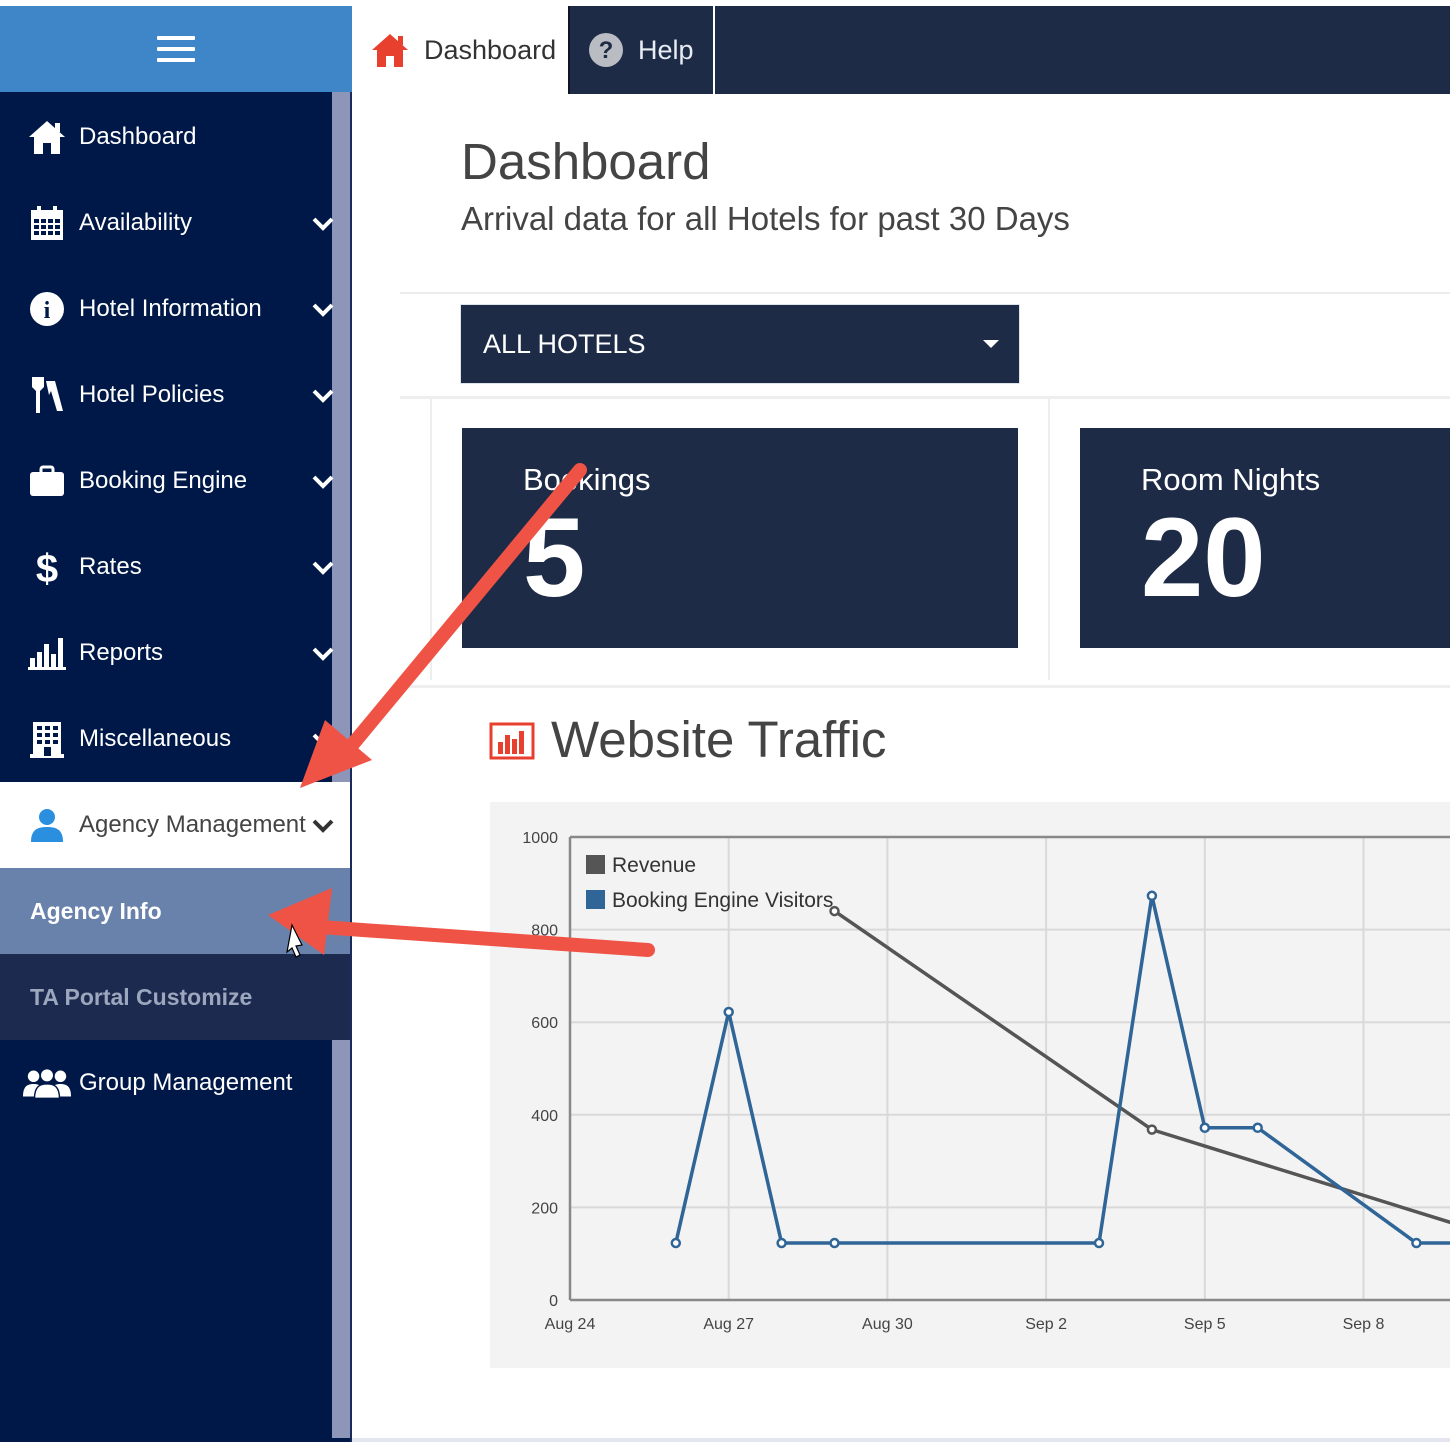 The width and height of the screenshot is (1450, 1442). I want to click on dollar-icon: $, so click(47, 567).